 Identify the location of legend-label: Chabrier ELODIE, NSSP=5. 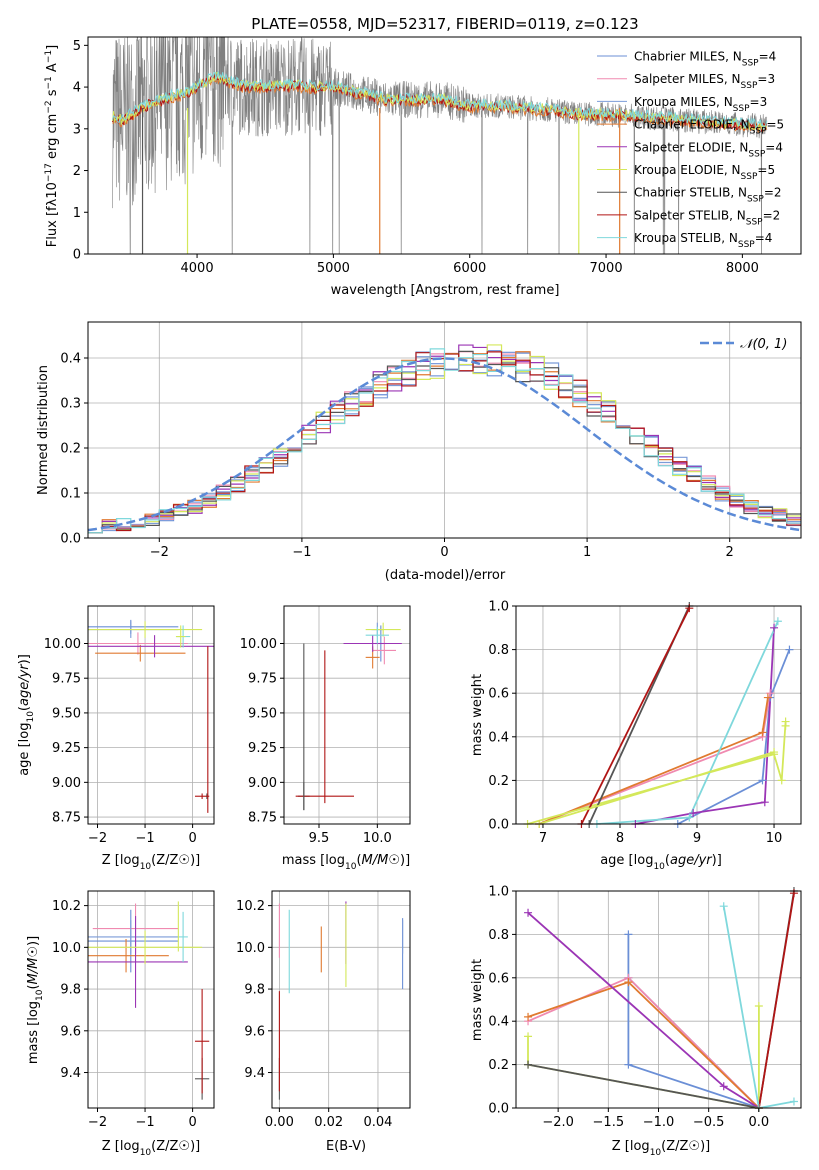
(709, 127).